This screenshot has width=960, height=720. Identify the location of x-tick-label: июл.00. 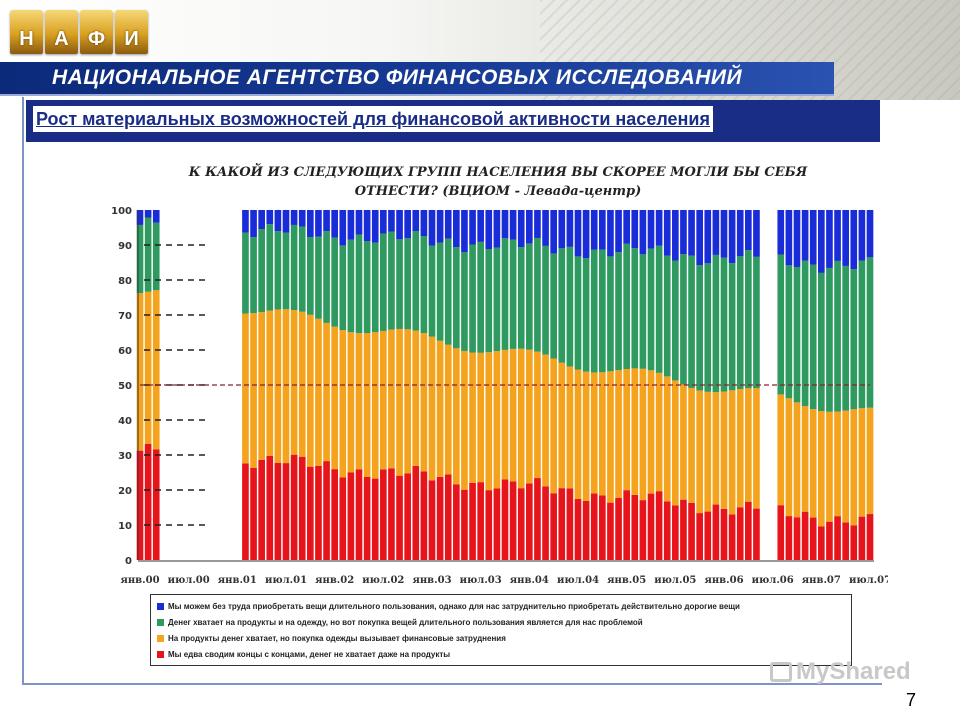
(189, 580).